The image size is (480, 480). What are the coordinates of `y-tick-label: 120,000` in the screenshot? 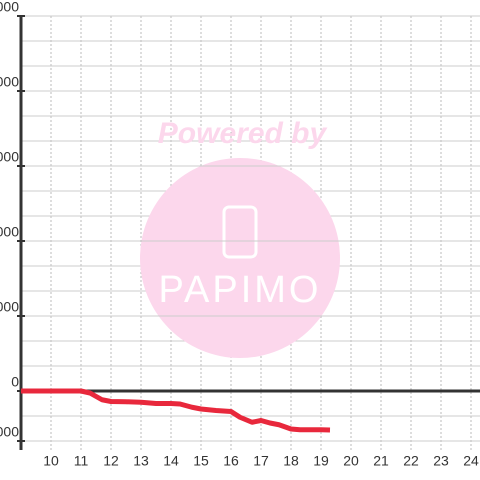 It's located at (9, 82).